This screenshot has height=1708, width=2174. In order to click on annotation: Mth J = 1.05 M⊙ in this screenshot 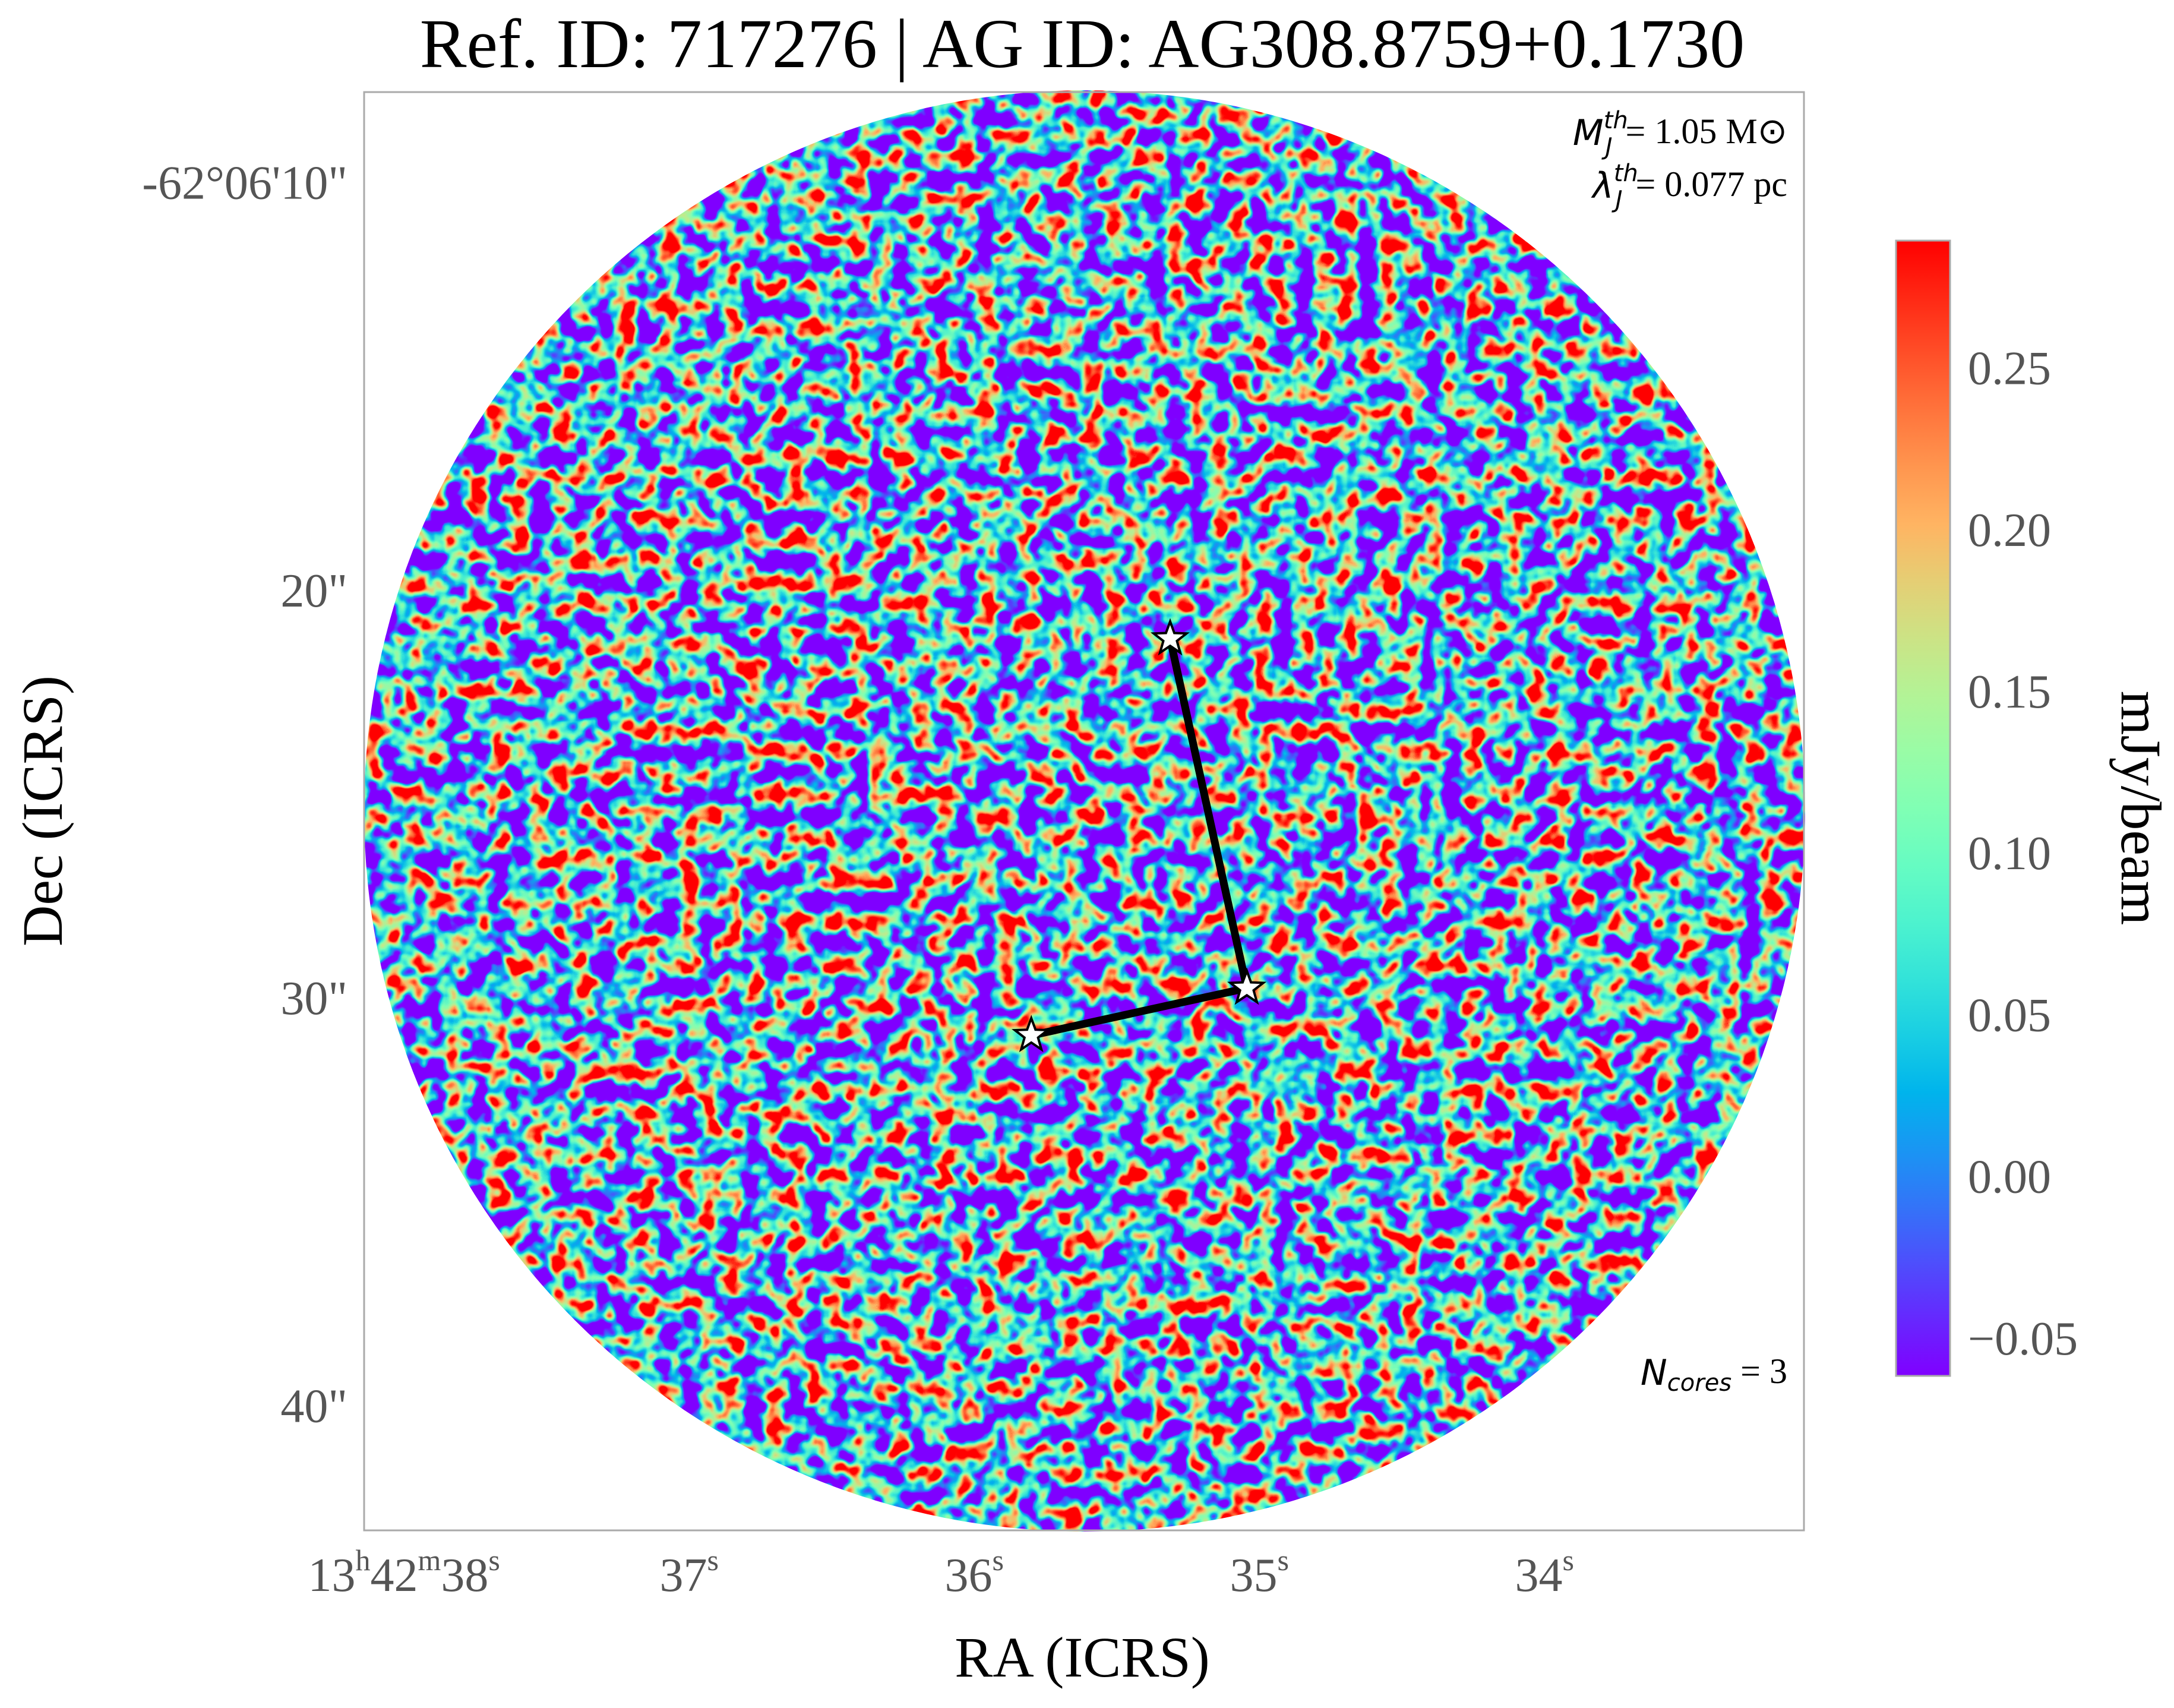, I will do `click(1680, 133)`.